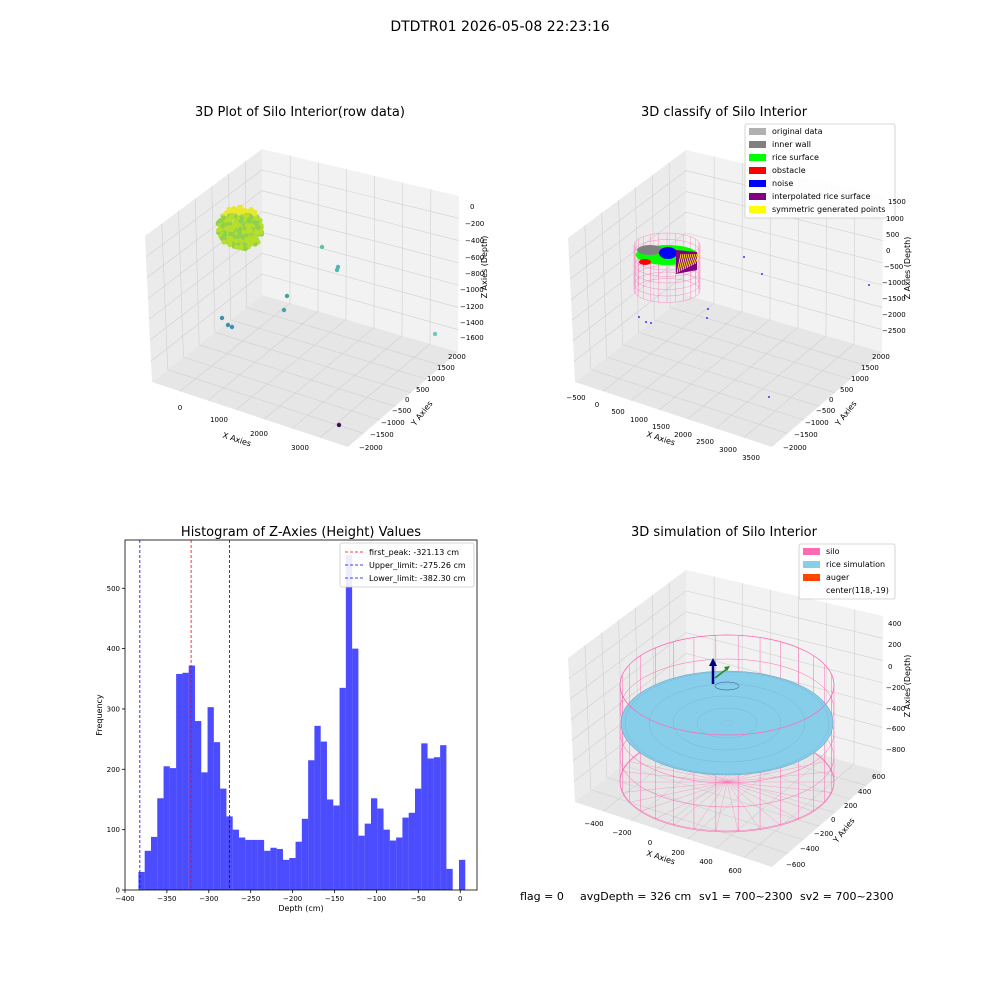 The width and height of the screenshot is (1000, 1000). Describe the element at coordinates (878, 777) in the screenshot. I see `simulation-y-tick: 600` at that location.